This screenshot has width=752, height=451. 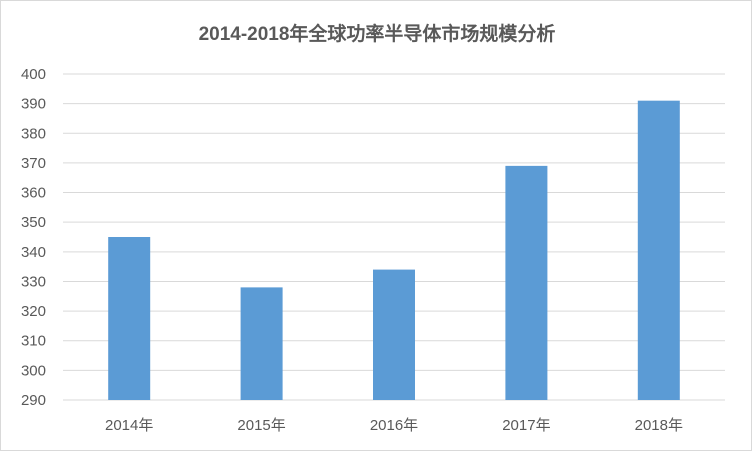 What do you see at coordinates (33, 252) in the screenshot?
I see `y-tick-label: 340` at bounding box center [33, 252].